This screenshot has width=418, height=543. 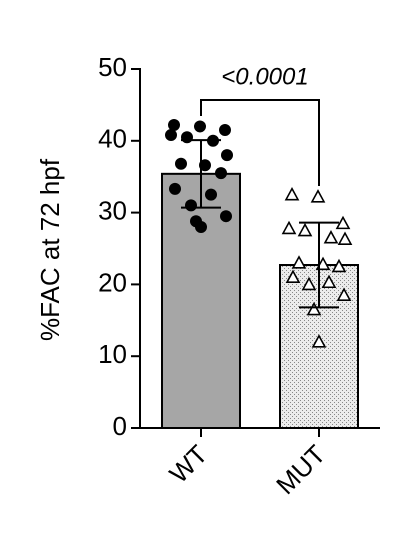 I want to click on significance-label: <0.0001, so click(x=264, y=76).